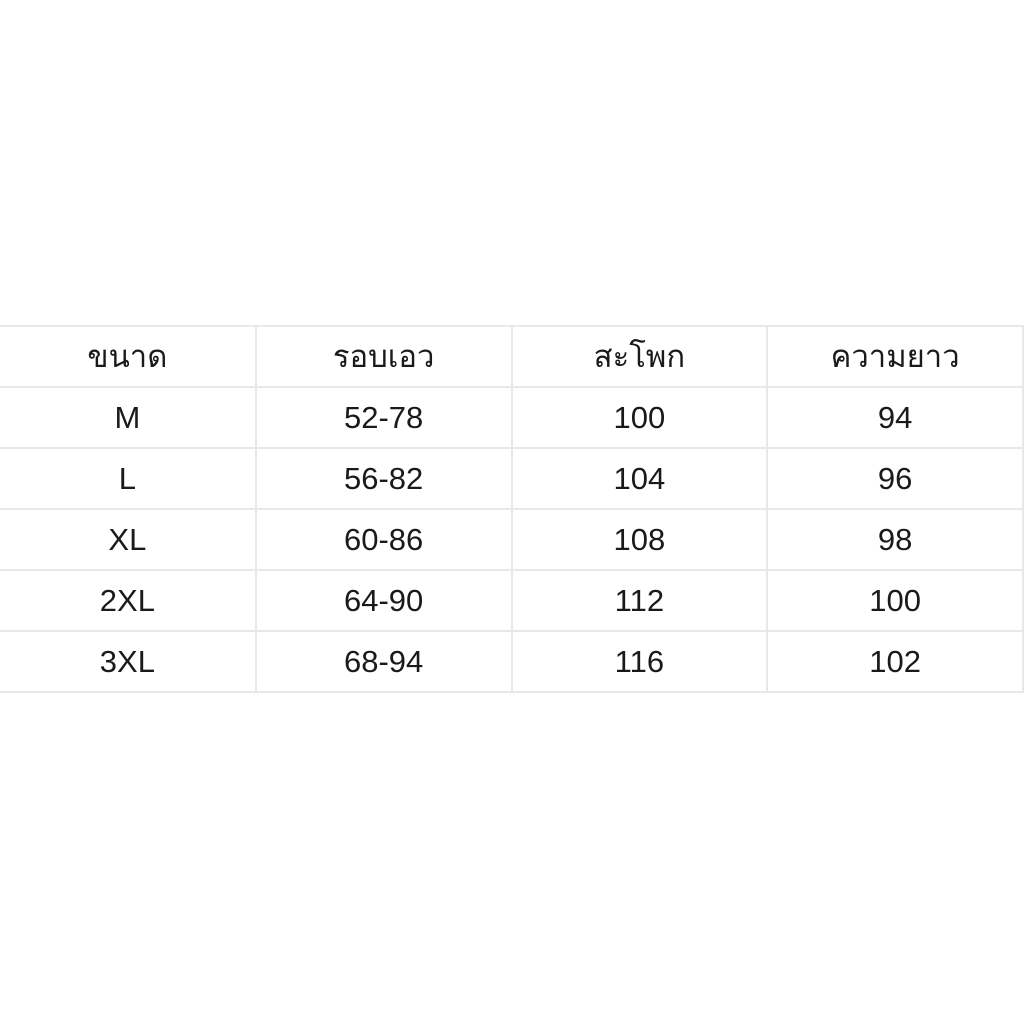  What do you see at coordinates (383, 478) in the screenshot?
I see `data-cell-waist: 56-82` at bounding box center [383, 478].